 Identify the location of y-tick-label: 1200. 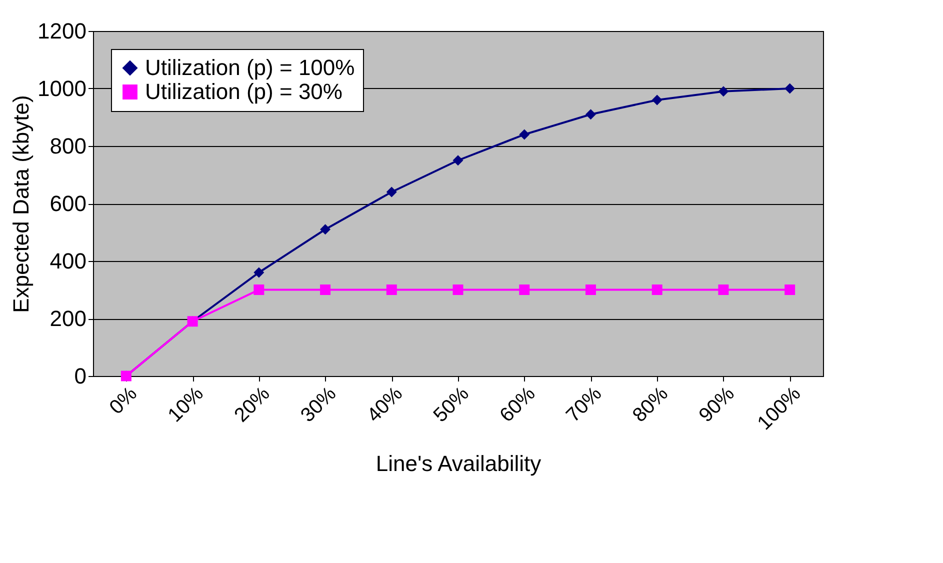
(62, 31).